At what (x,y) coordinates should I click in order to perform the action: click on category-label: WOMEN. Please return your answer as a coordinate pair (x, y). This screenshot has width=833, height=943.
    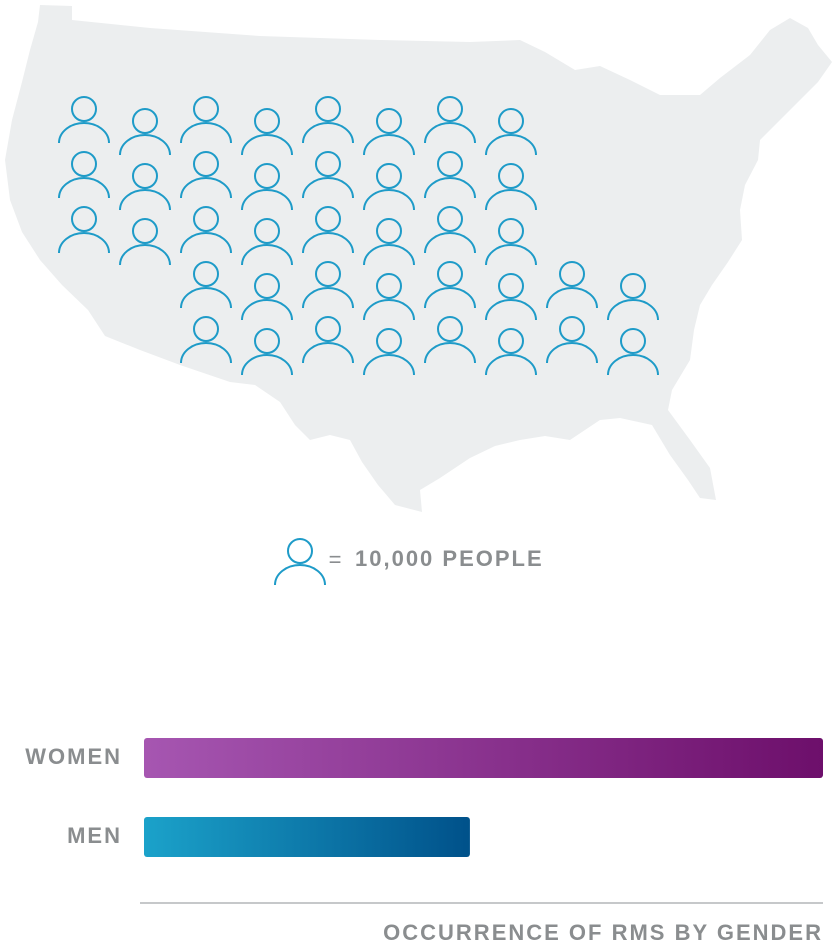
    Looking at the image, I should click on (73, 756).